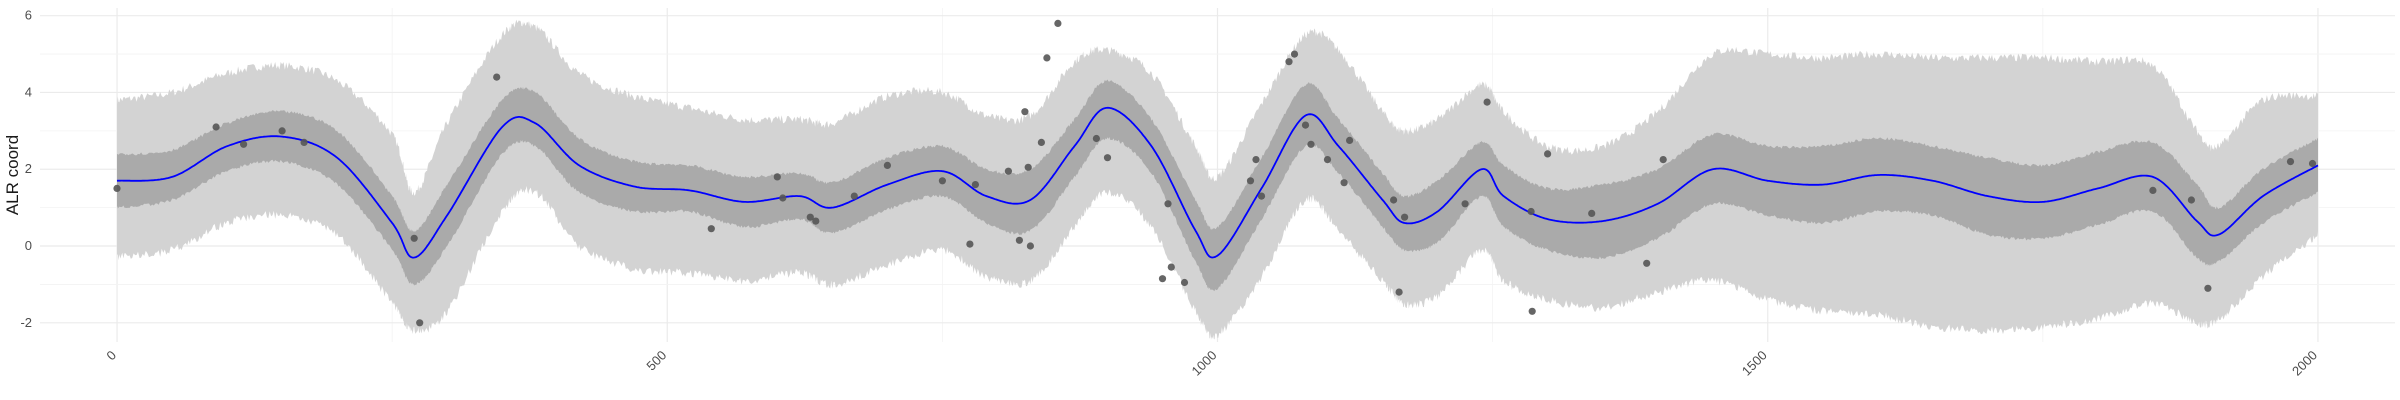 The image size is (2400, 400). I want to click on y-tick-label: 0, so click(28, 245).